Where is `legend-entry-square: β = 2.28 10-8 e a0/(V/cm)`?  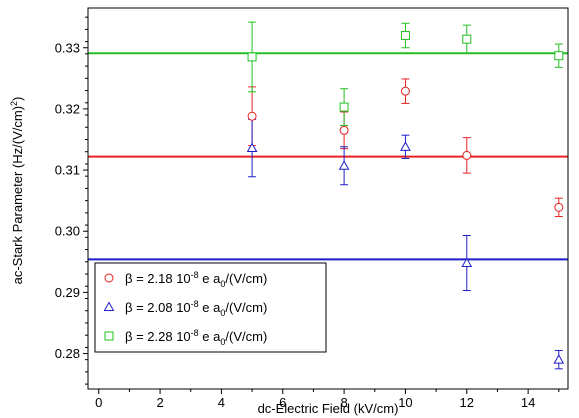
legend-entry-square: β = 2.28 10-8 e a0/(V/cm) is located at coordinates (196, 337).